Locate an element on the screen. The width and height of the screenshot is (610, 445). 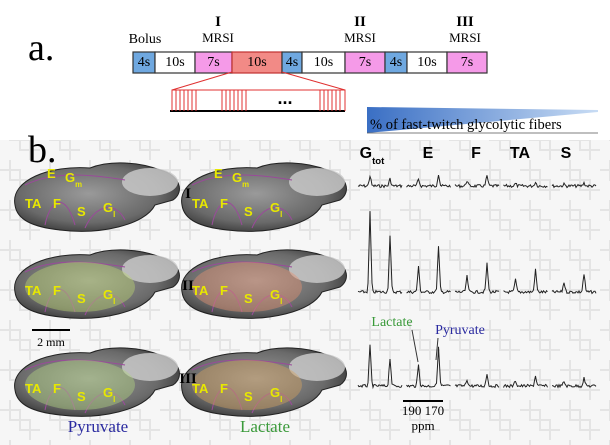
label: Gtot is located at coordinates (373, 156).